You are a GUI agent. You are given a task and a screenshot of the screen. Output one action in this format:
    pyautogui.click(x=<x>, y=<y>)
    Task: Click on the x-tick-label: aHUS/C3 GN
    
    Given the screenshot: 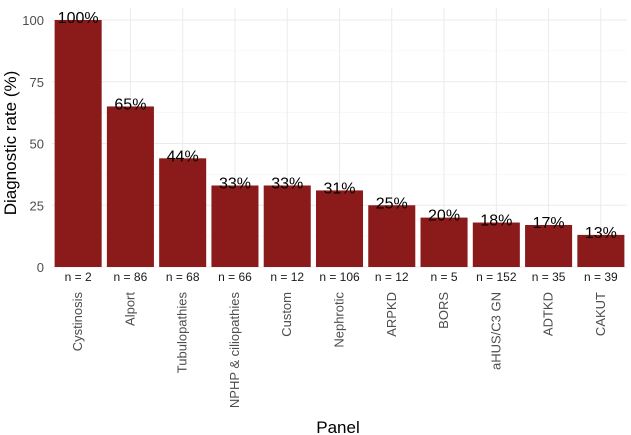 What is the action you would take?
    pyautogui.click(x=495, y=331)
    